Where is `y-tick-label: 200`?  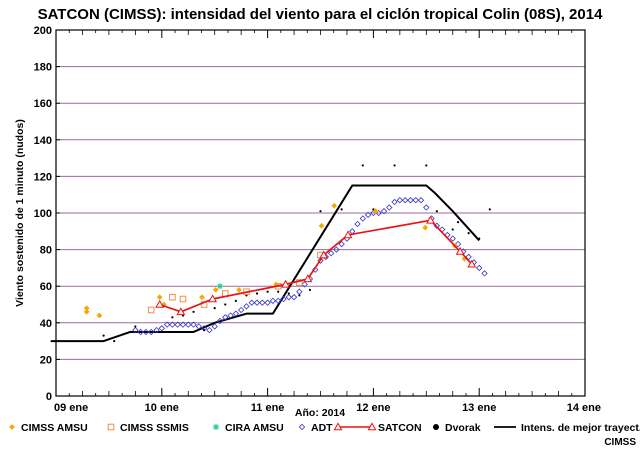 y-tick-label: 200 is located at coordinates (43, 31).